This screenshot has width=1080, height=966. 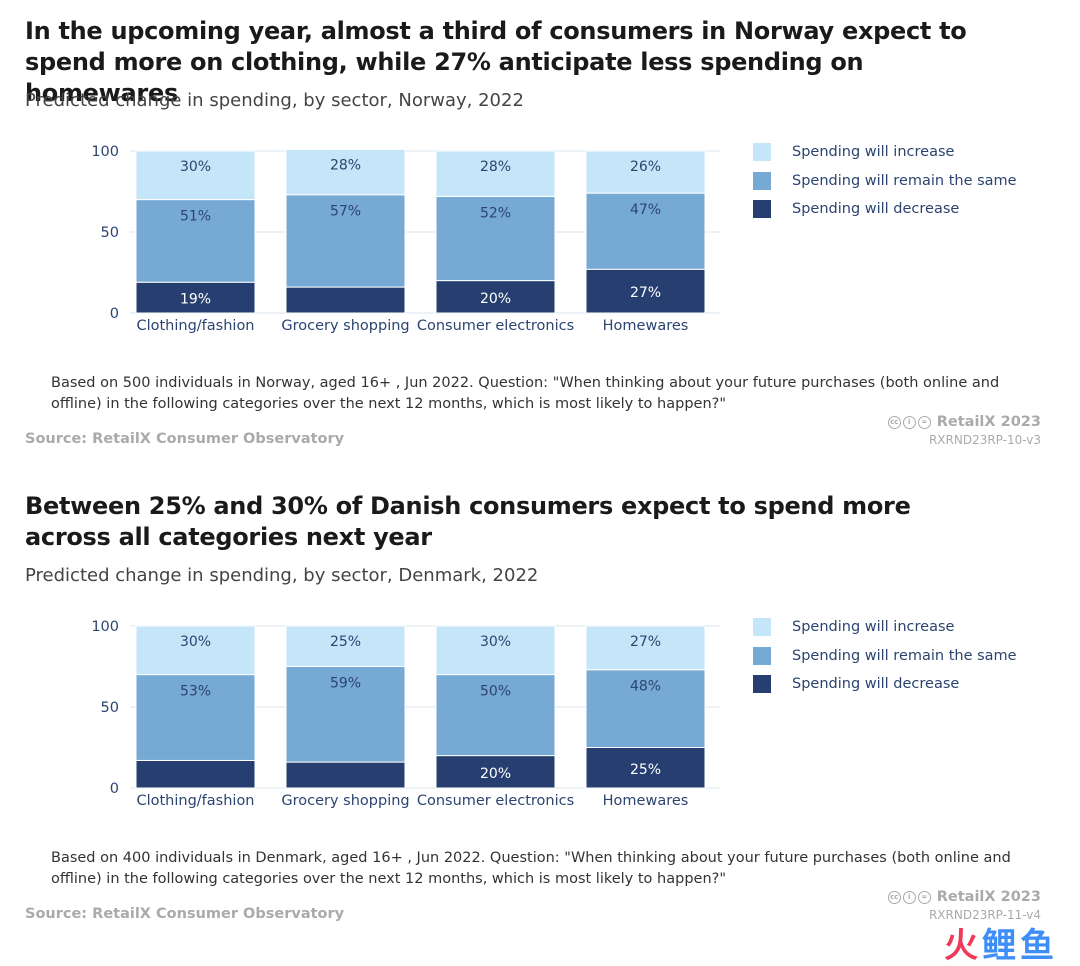 I want to click on chart-credit: cc i = RetailX 2023 RXRND23RP-10-v3, so click(x=964, y=430).